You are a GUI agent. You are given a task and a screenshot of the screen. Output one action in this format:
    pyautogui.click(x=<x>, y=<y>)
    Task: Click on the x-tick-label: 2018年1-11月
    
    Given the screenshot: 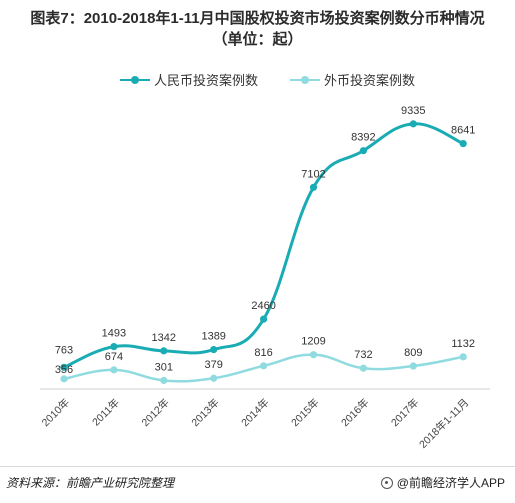 What is the action you would take?
    pyautogui.click(x=443, y=423)
    